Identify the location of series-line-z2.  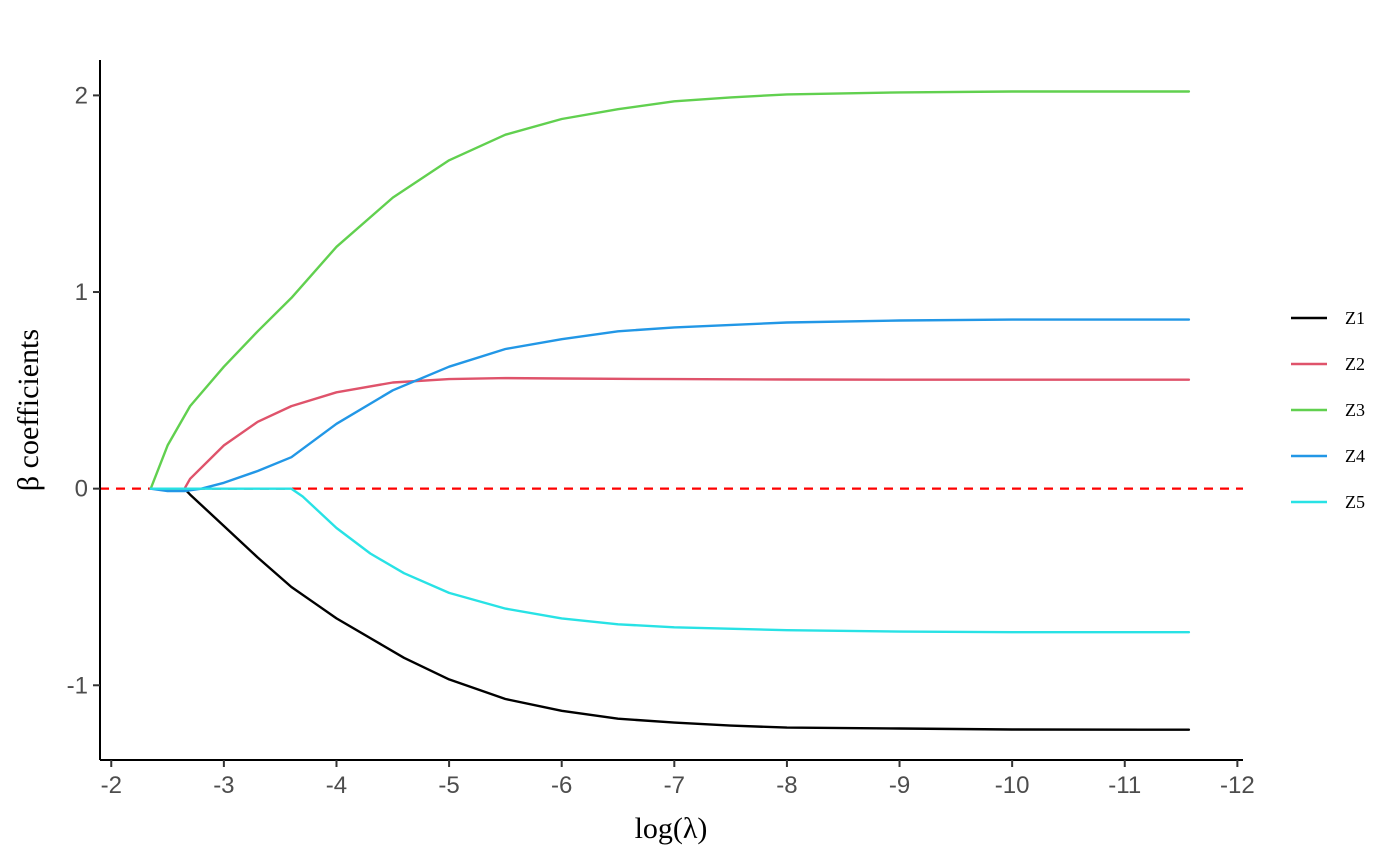
(670, 433).